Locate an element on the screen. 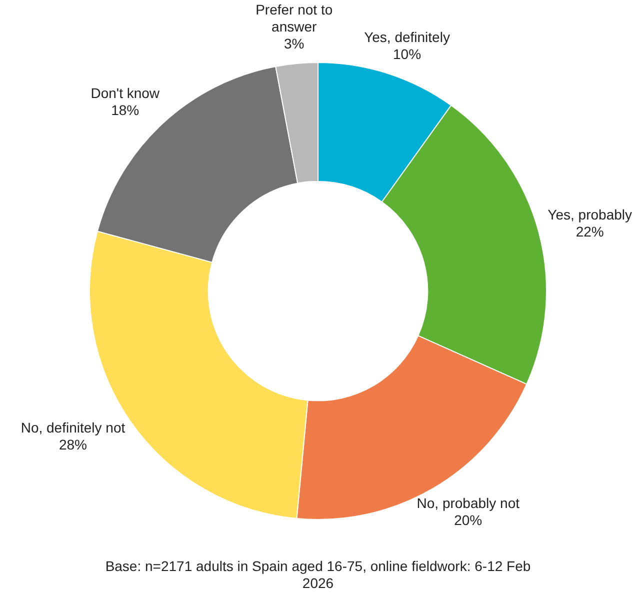 The image size is (636, 595). slice-label: Don't know is located at coordinates (125, 93).